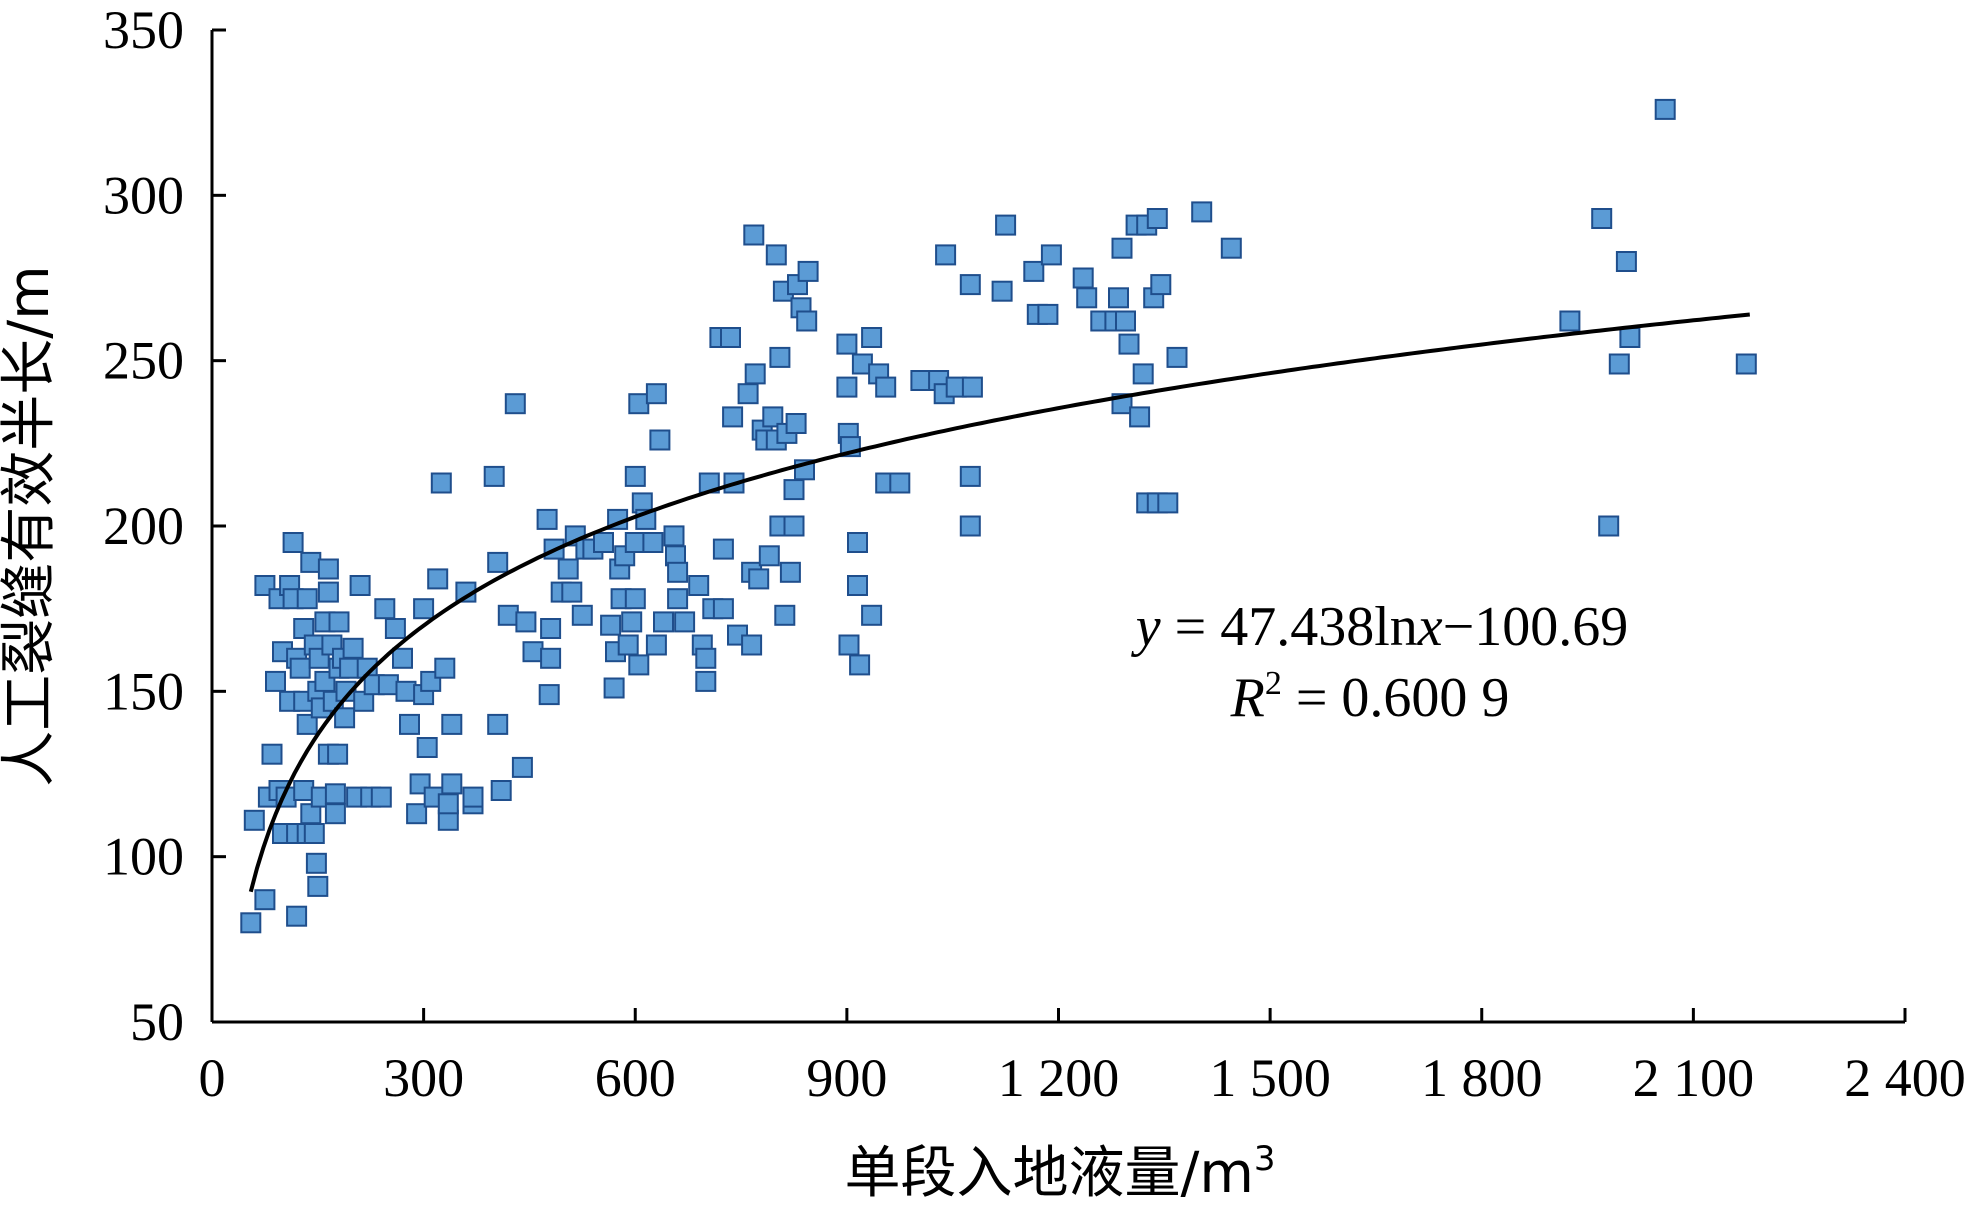  Describe the element at coordinates (846, 1078) in the screenshot. I see `x-tick-label: 900` at that location.